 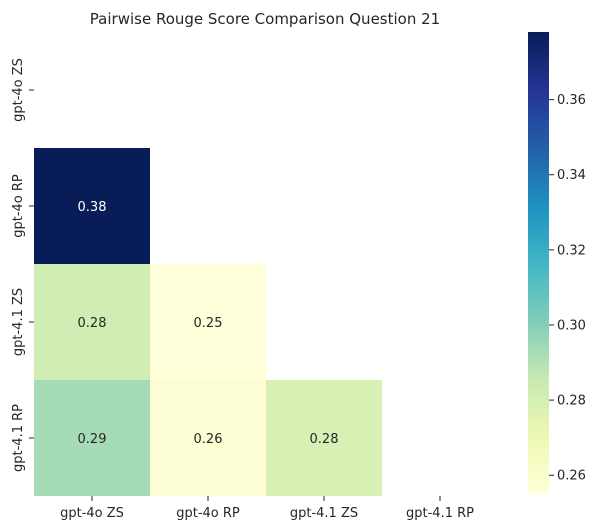 What do you see at coordinates (267, 508) in the screenshot?
I see `x-axis: gpt-4o ZS gpt-4o RP gpt-4.1 ZS gpt-4.1 RP` at bounding box center [267, 508].